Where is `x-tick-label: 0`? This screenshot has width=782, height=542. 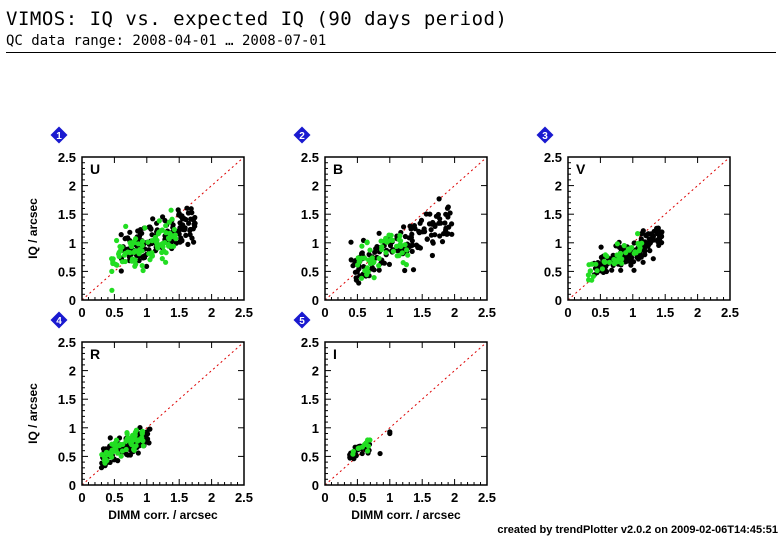 x-tick-label: 0 is located at coordinates (81, 312).